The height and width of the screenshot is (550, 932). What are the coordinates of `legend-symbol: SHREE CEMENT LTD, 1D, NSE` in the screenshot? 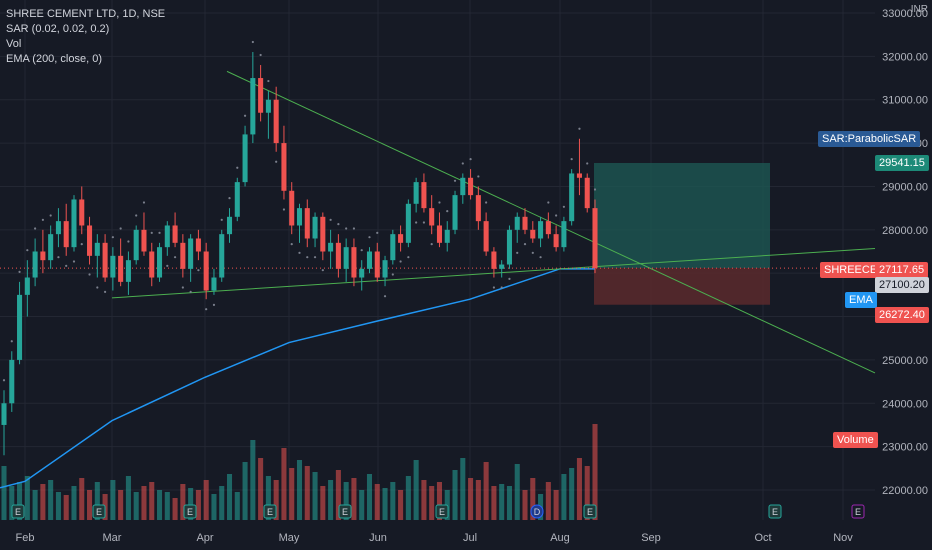 It's located at (86, 14).